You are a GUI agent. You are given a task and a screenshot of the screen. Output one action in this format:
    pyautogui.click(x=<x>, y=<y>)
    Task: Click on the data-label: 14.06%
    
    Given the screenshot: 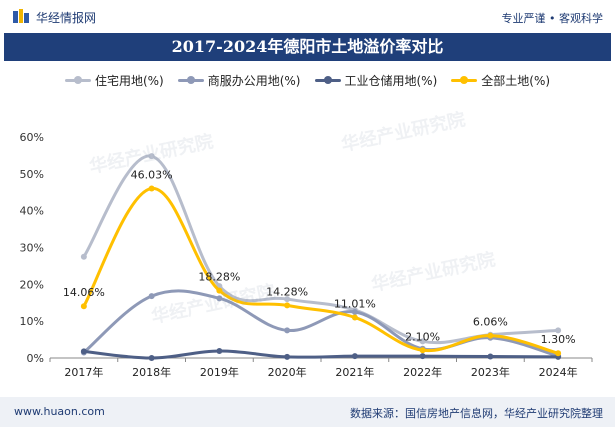 What is the action you would take?
    pyautogui.click(x=84, y=292)
    